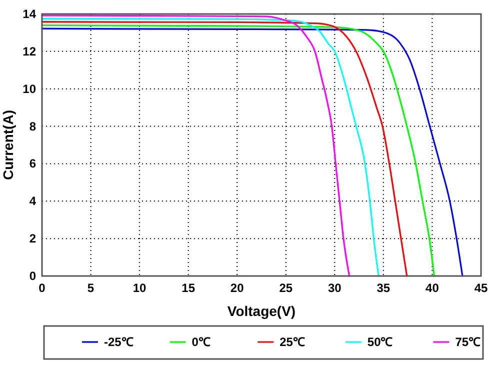 The height and width of the screenshot is (366, 492). What do you see at coordinates (261, 311) in the screenshot?
I see `x-axis-title: Voltage(V)` at bounding box center [261, 311].